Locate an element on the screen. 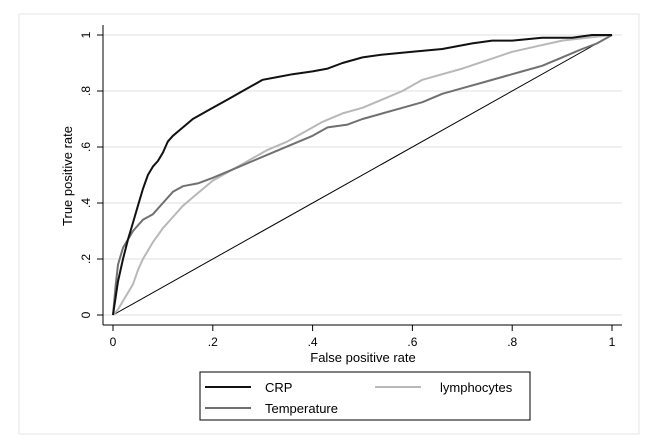  legend-box is located at coordinates (365, 396).